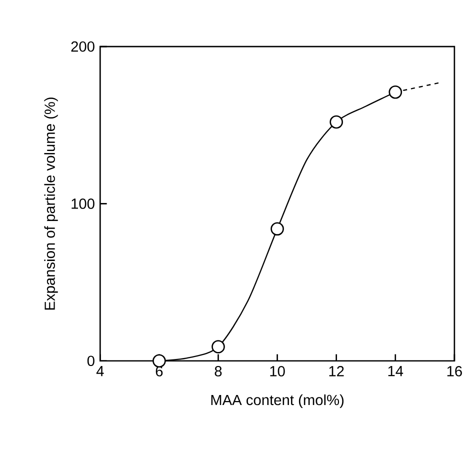 Image resolution: width=474 pixels, height=465 pixels. I want to click on x-tick-label: 14, so click(396, 371).